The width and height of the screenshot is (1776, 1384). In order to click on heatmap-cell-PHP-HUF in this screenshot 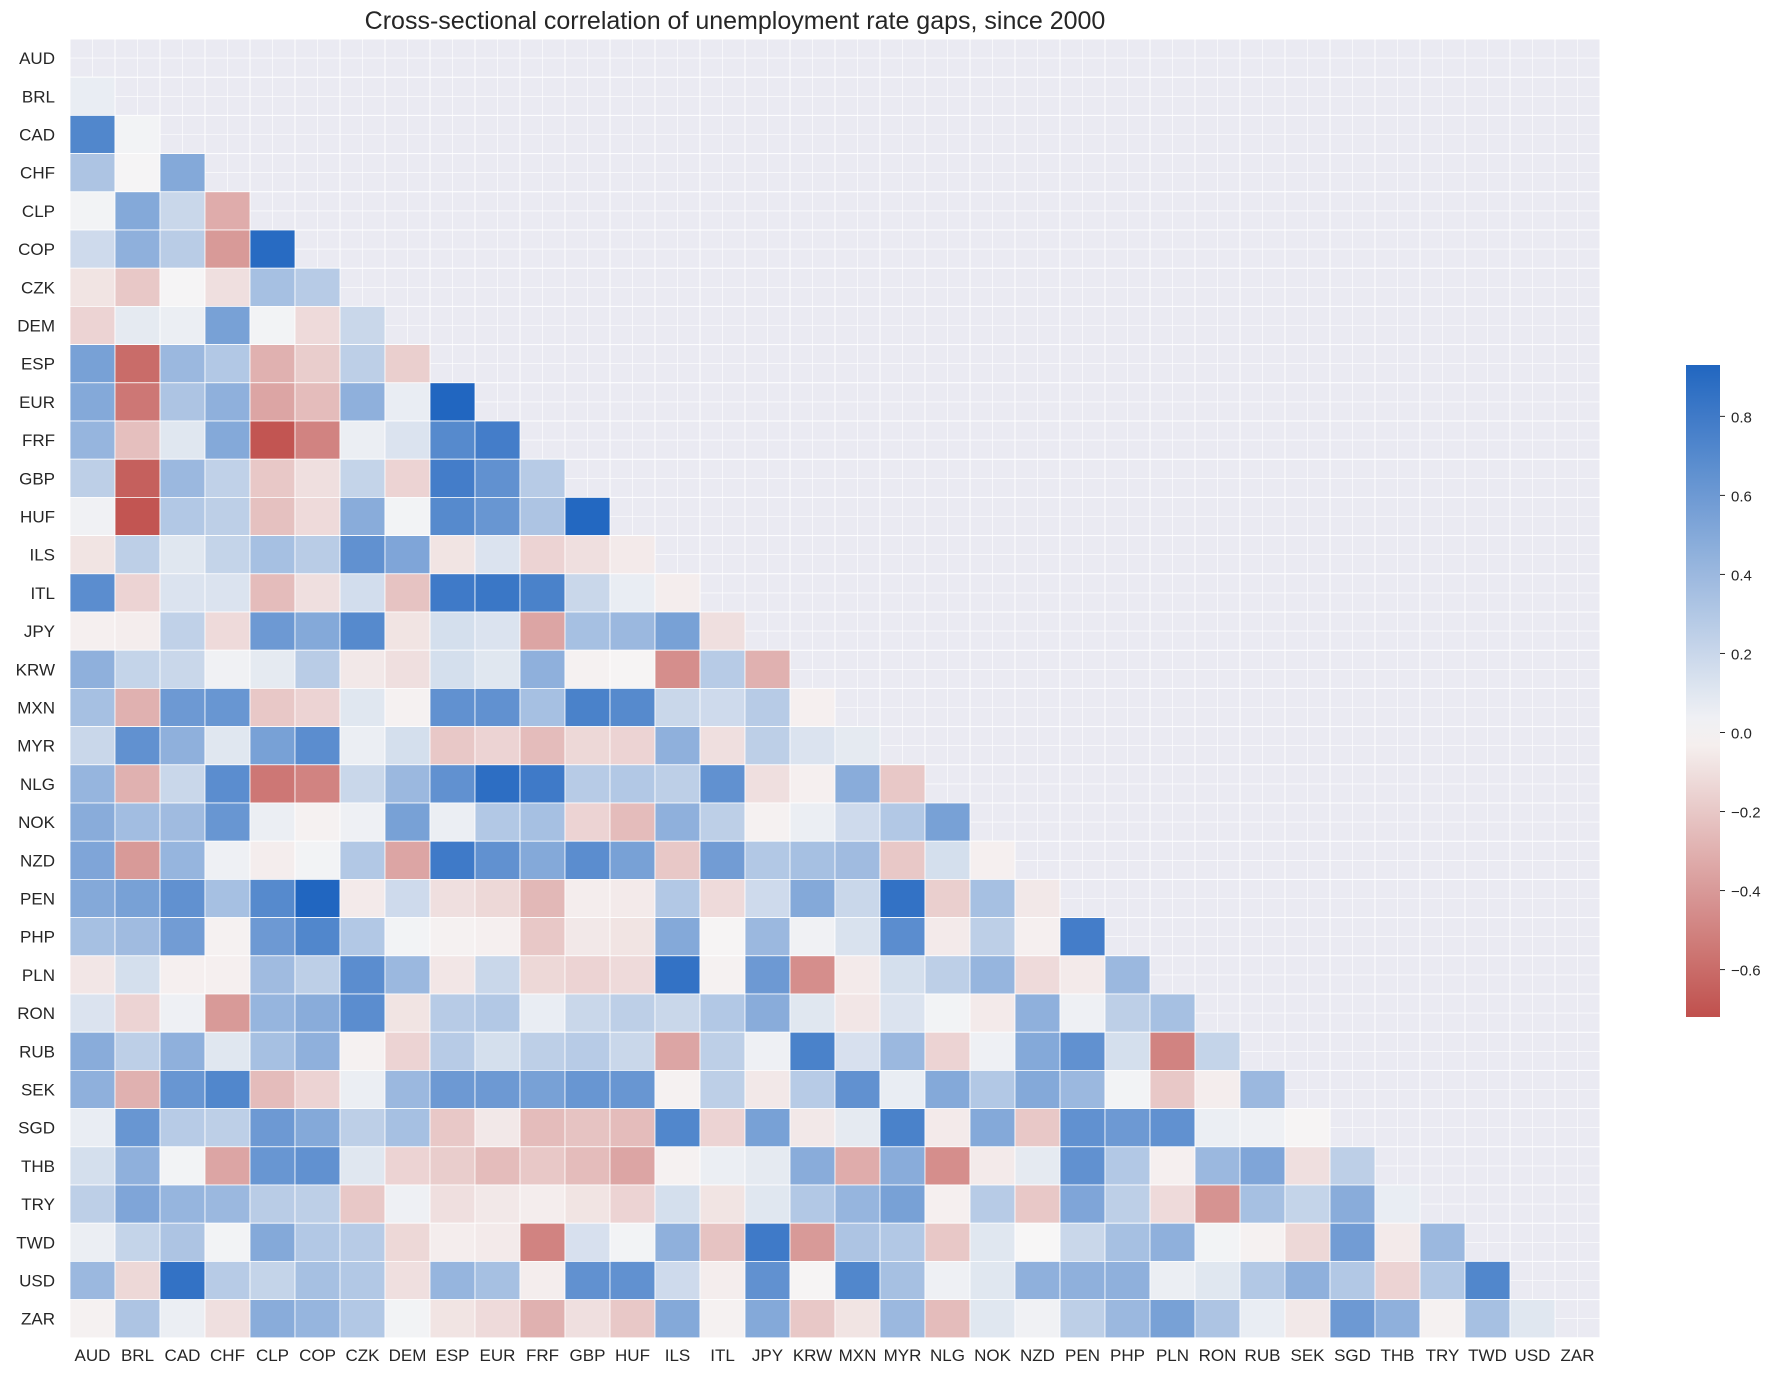, I will do `click(632, 937)`.